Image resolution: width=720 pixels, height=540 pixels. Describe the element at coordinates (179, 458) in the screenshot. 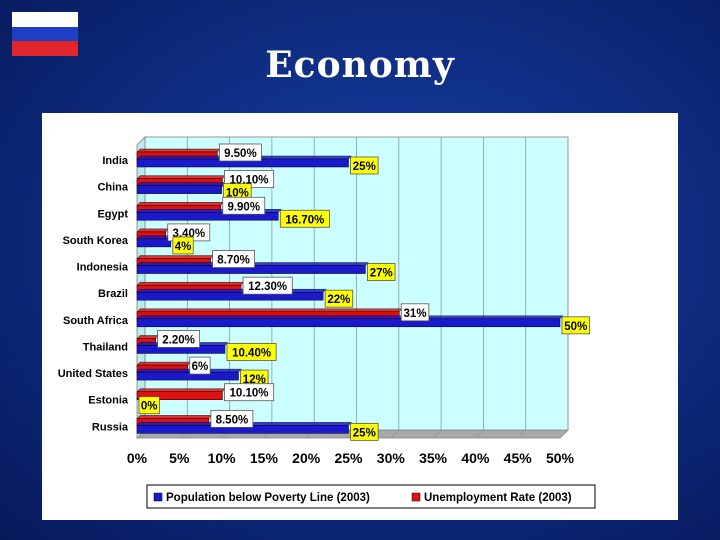

I see `x-tick-label: 5%` at that location.